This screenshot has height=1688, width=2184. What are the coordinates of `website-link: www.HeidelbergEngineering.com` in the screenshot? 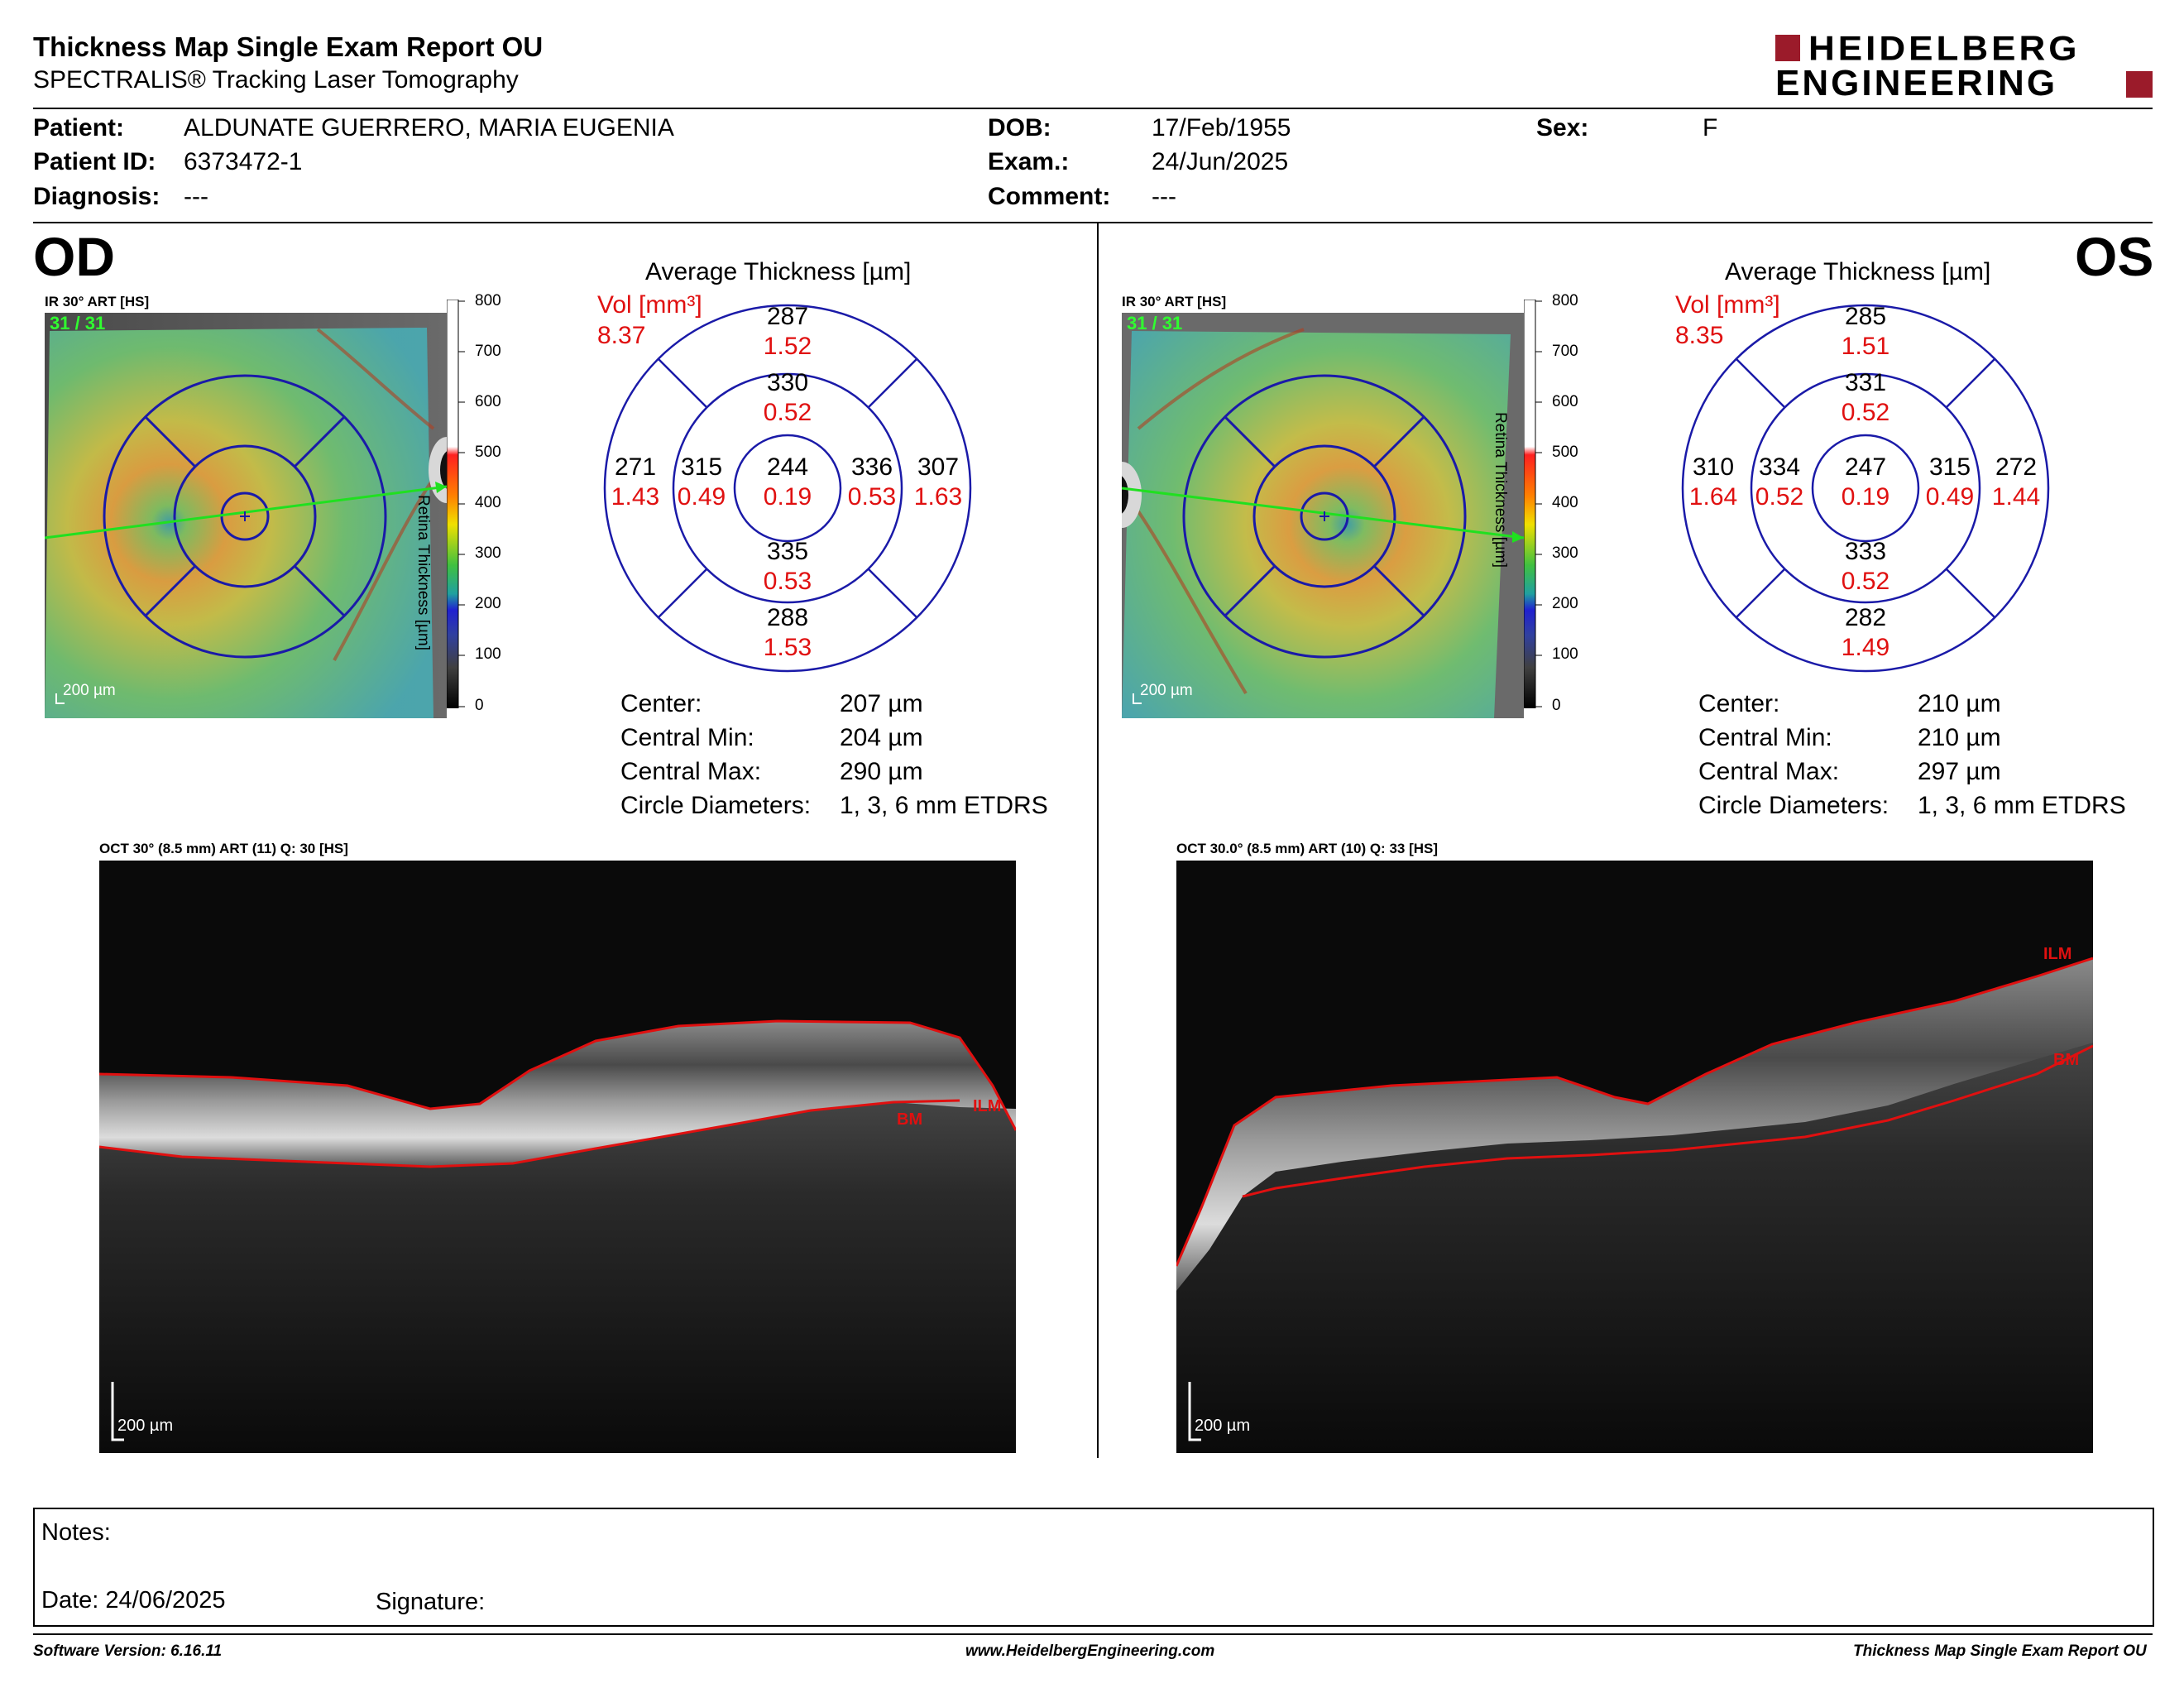 It's located at (1090, 1651).